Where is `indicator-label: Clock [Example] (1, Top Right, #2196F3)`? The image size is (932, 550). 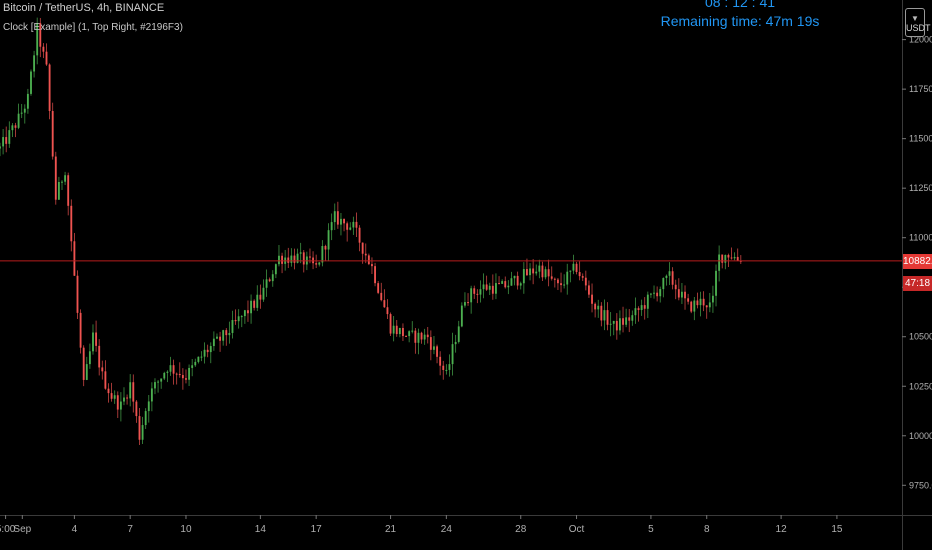
indicator-label: Clock [Example] (1, Top Right, #2196F3) is located at coordinates (93, 27).